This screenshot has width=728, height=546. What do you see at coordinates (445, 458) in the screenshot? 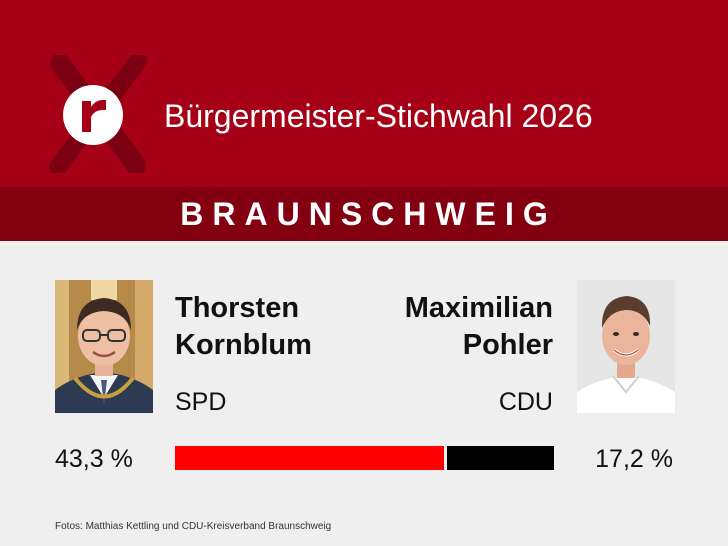
I see `bar-divider` at bounding box center [445, 458].